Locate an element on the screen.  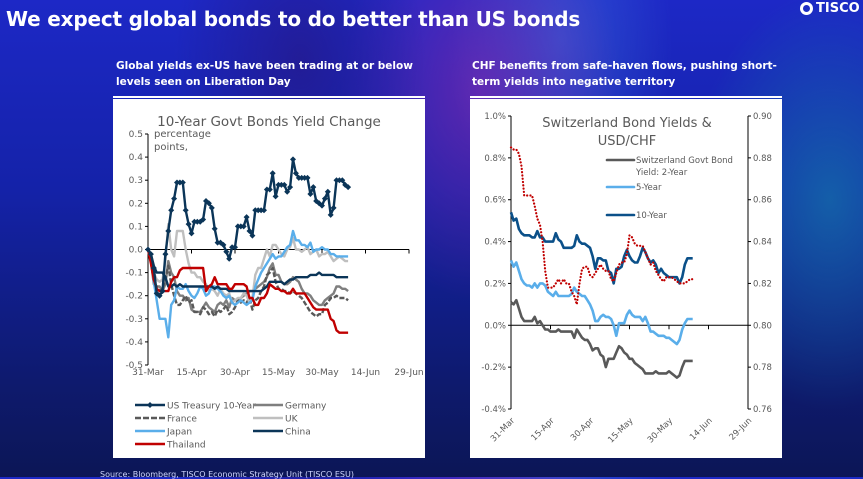
y-tick-label: 0.5 is located at coordinates (136, 135).